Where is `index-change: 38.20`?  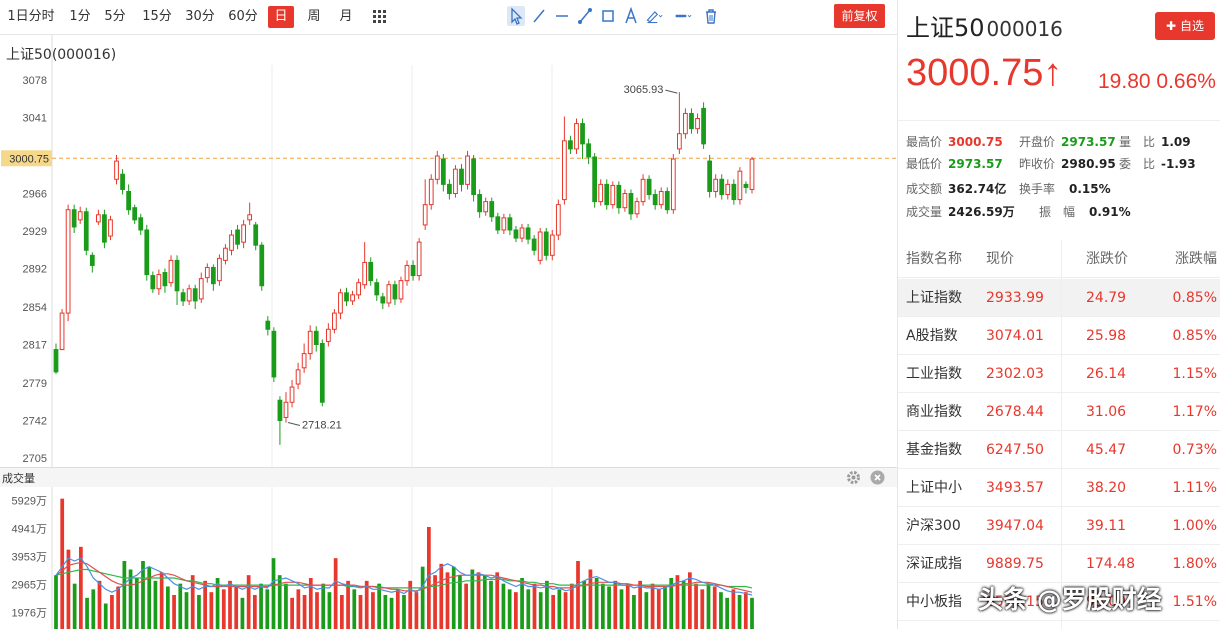
index-change: 38.20 is located at coordinates (1106, 488).